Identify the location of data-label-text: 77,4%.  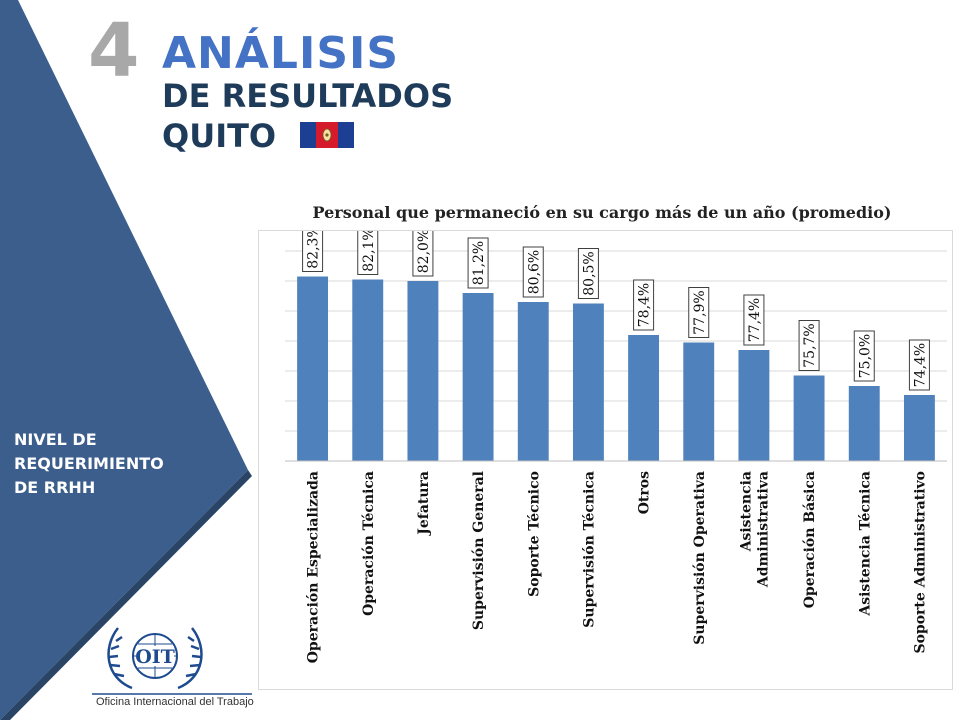
(755, 320).